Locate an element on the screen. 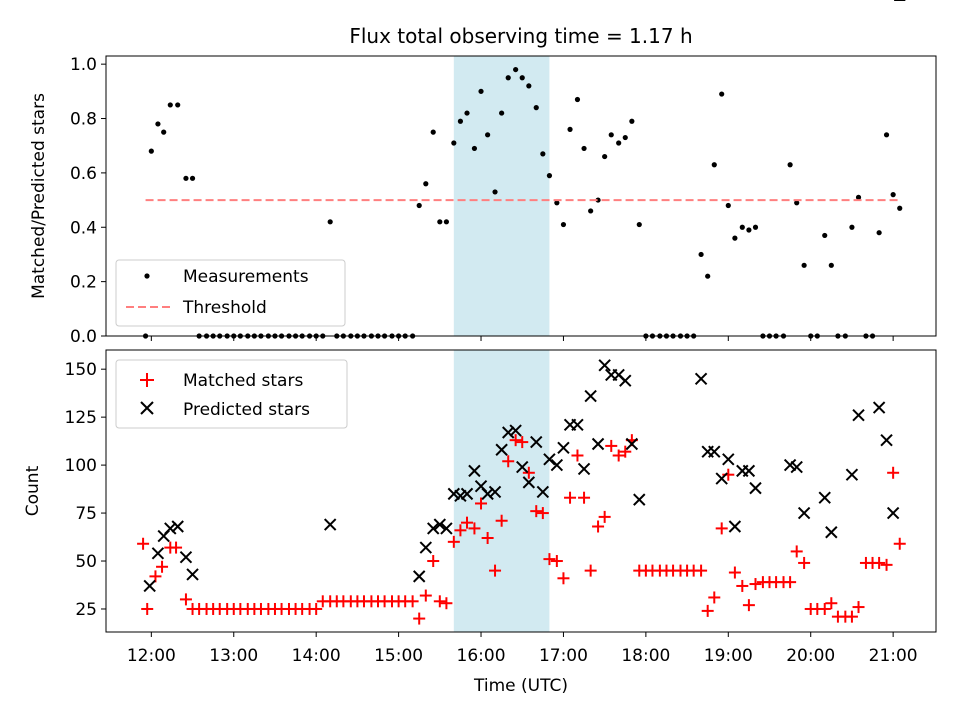  ratio-legend: Measurements Threshold is located at coordinates (230, 293).